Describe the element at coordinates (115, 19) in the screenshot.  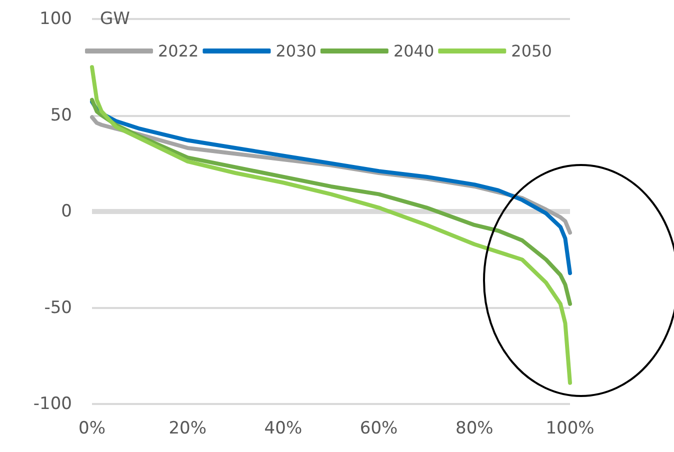
I see `y-axis-title: GW` at that location.